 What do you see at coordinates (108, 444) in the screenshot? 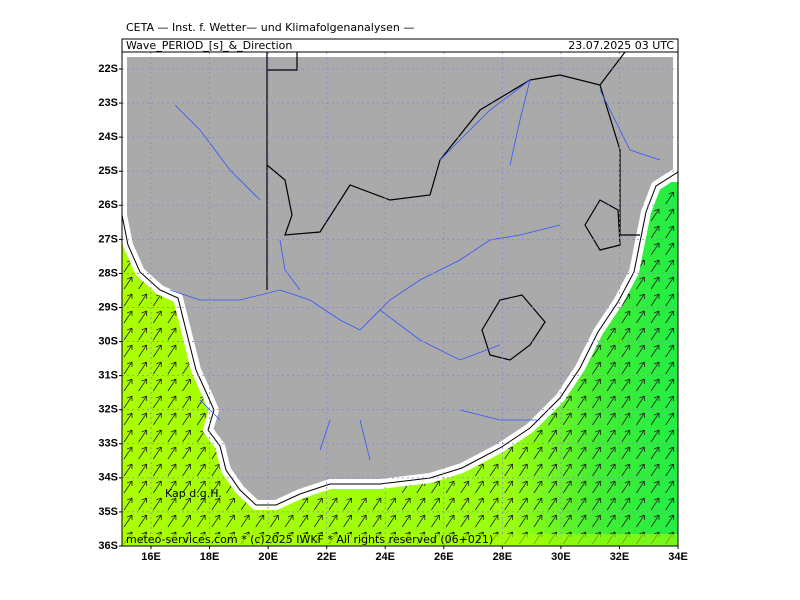
I see `lat-label: 33S` at bounding box center [108, 444].